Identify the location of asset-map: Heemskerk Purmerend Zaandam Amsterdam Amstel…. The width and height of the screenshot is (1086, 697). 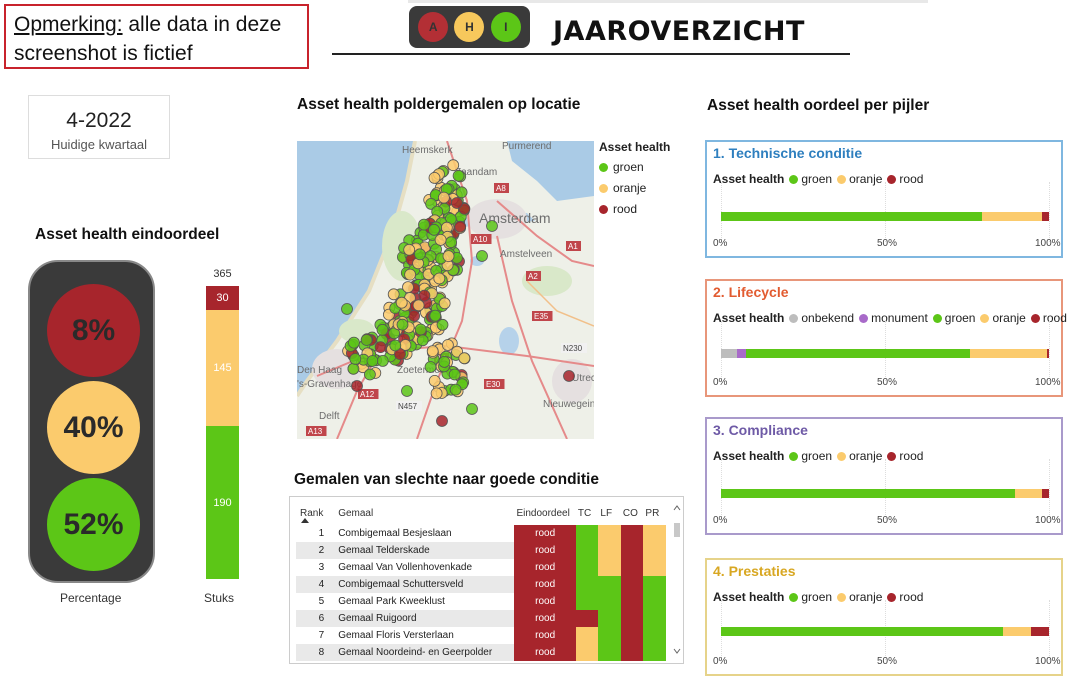
(445, 290).